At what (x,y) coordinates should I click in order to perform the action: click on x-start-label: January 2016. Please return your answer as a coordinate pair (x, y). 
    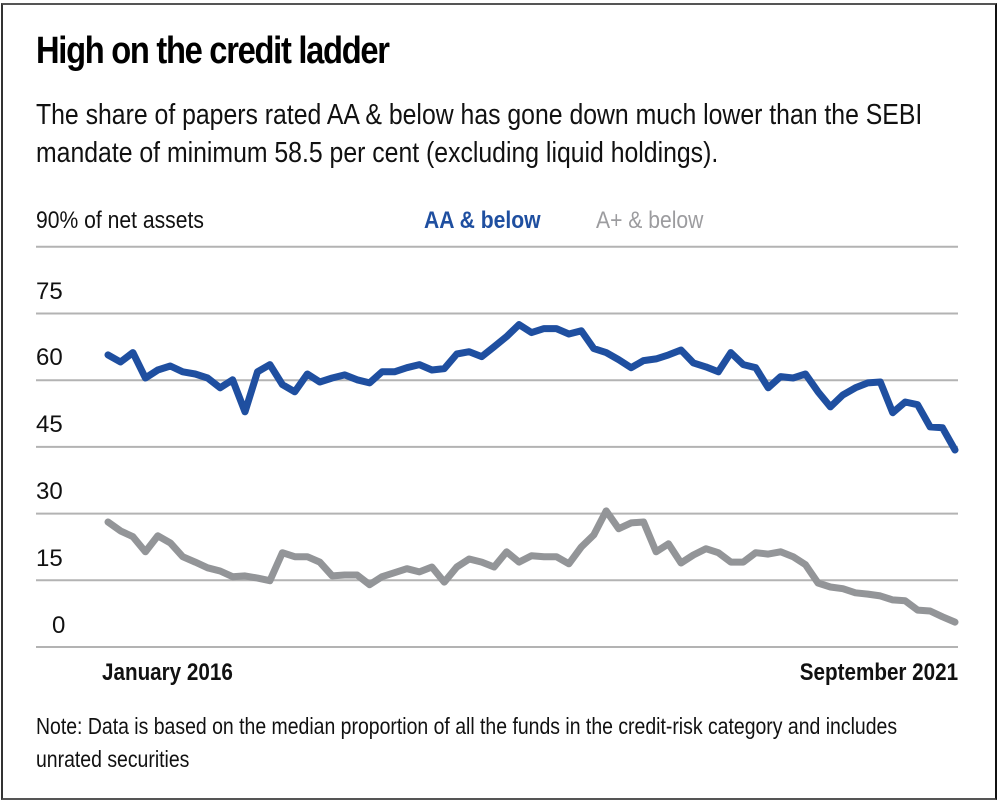
    Looking at the image, I should click on (167, 672).